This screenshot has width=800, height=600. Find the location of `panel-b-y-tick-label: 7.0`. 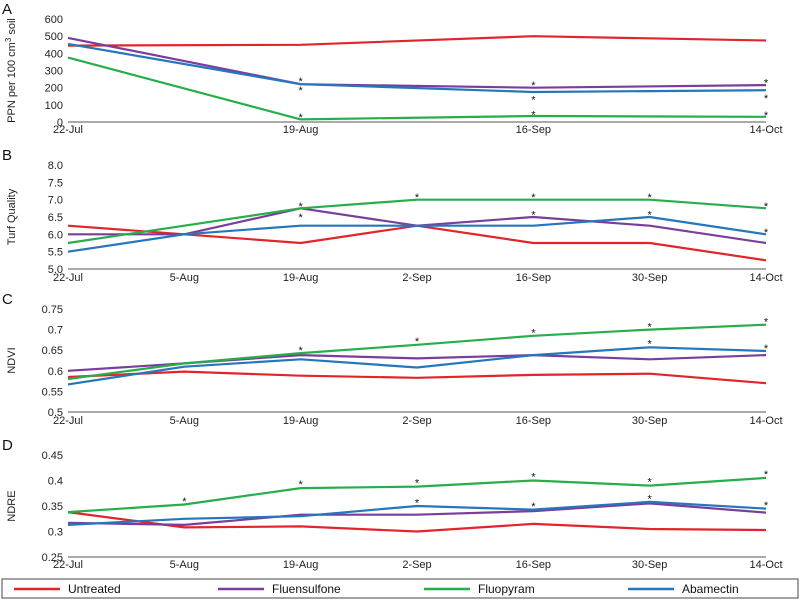

panel-b-y-tick-label: 7.0 is located at coordinates (55, 201).